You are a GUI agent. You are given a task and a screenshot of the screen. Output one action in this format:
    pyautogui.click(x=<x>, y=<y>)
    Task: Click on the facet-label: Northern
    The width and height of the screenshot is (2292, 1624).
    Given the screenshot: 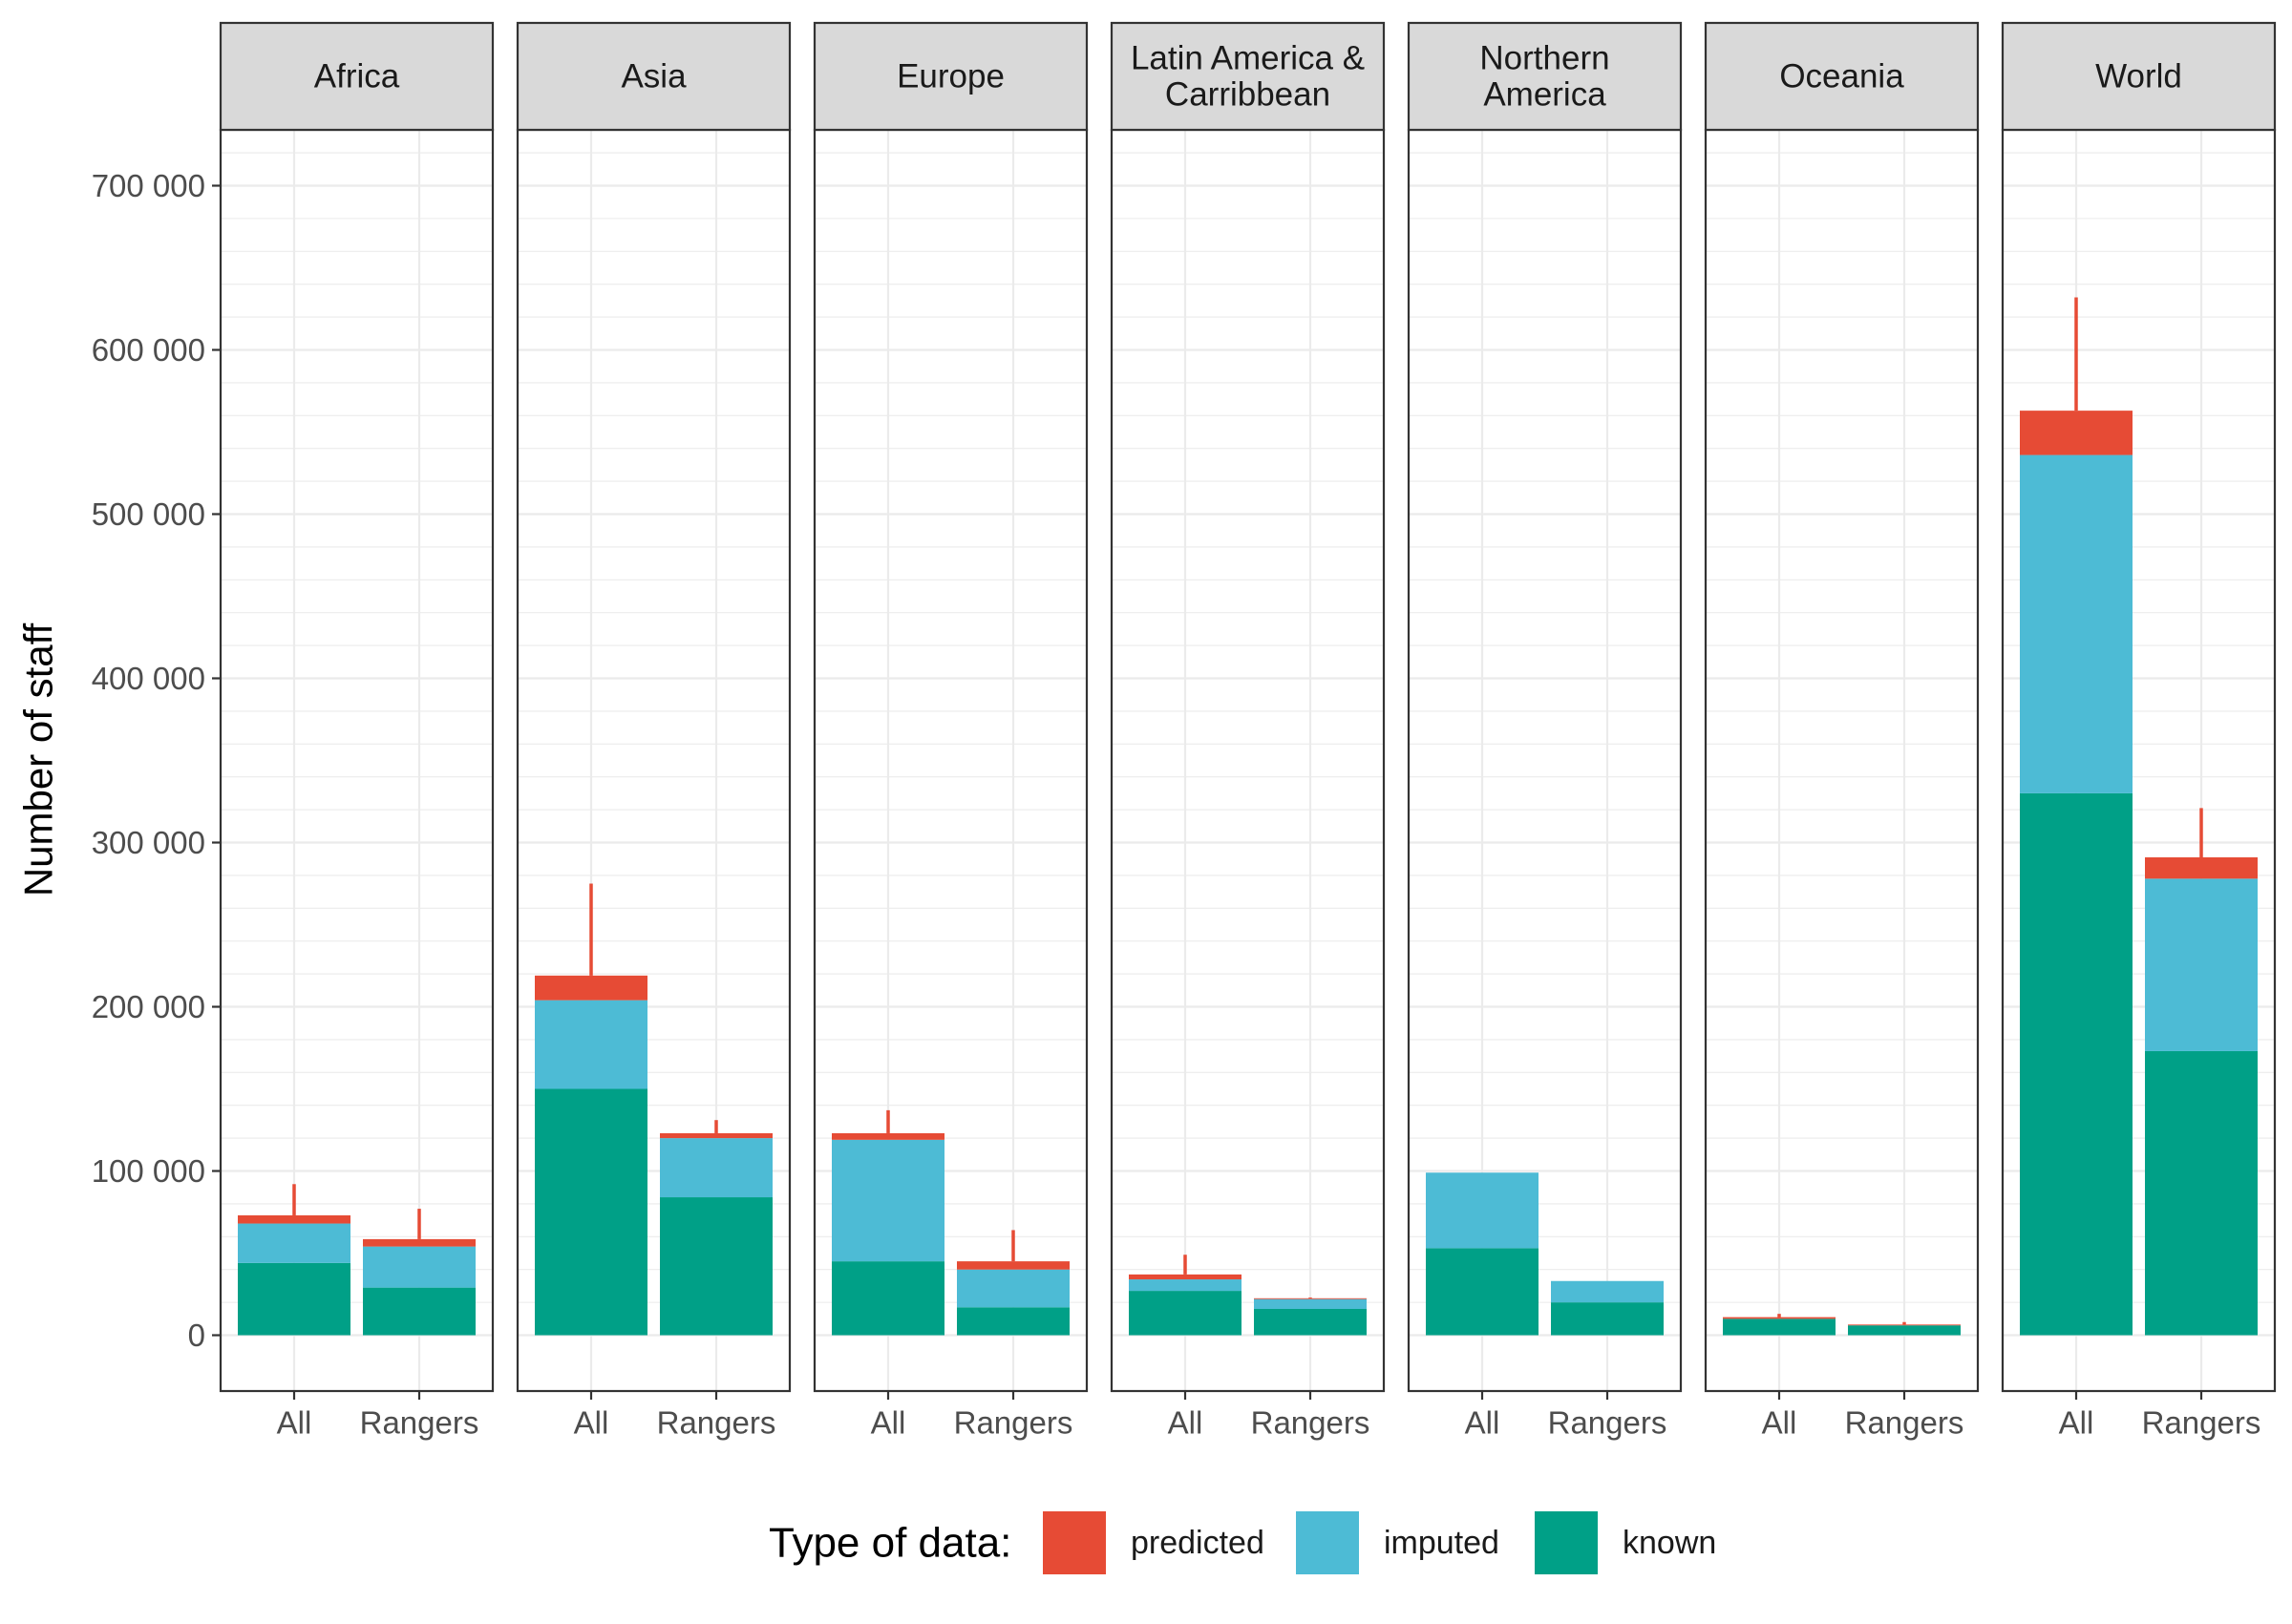 What is the action you would take?
    pyautogui.click(x=1544, y=58)
    